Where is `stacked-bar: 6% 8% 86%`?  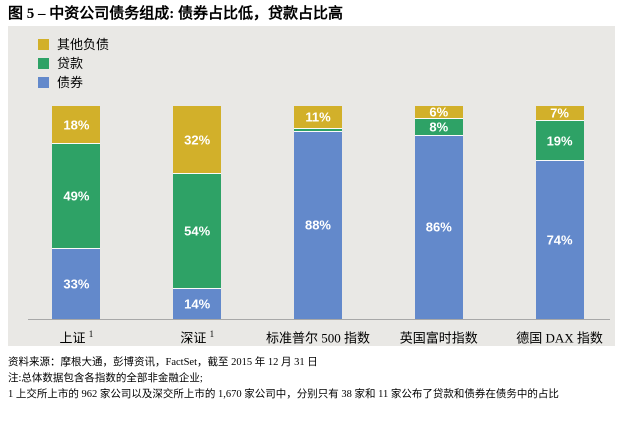
stacked-bar: 6% 8% 86% is located at coordinates (438, 211).